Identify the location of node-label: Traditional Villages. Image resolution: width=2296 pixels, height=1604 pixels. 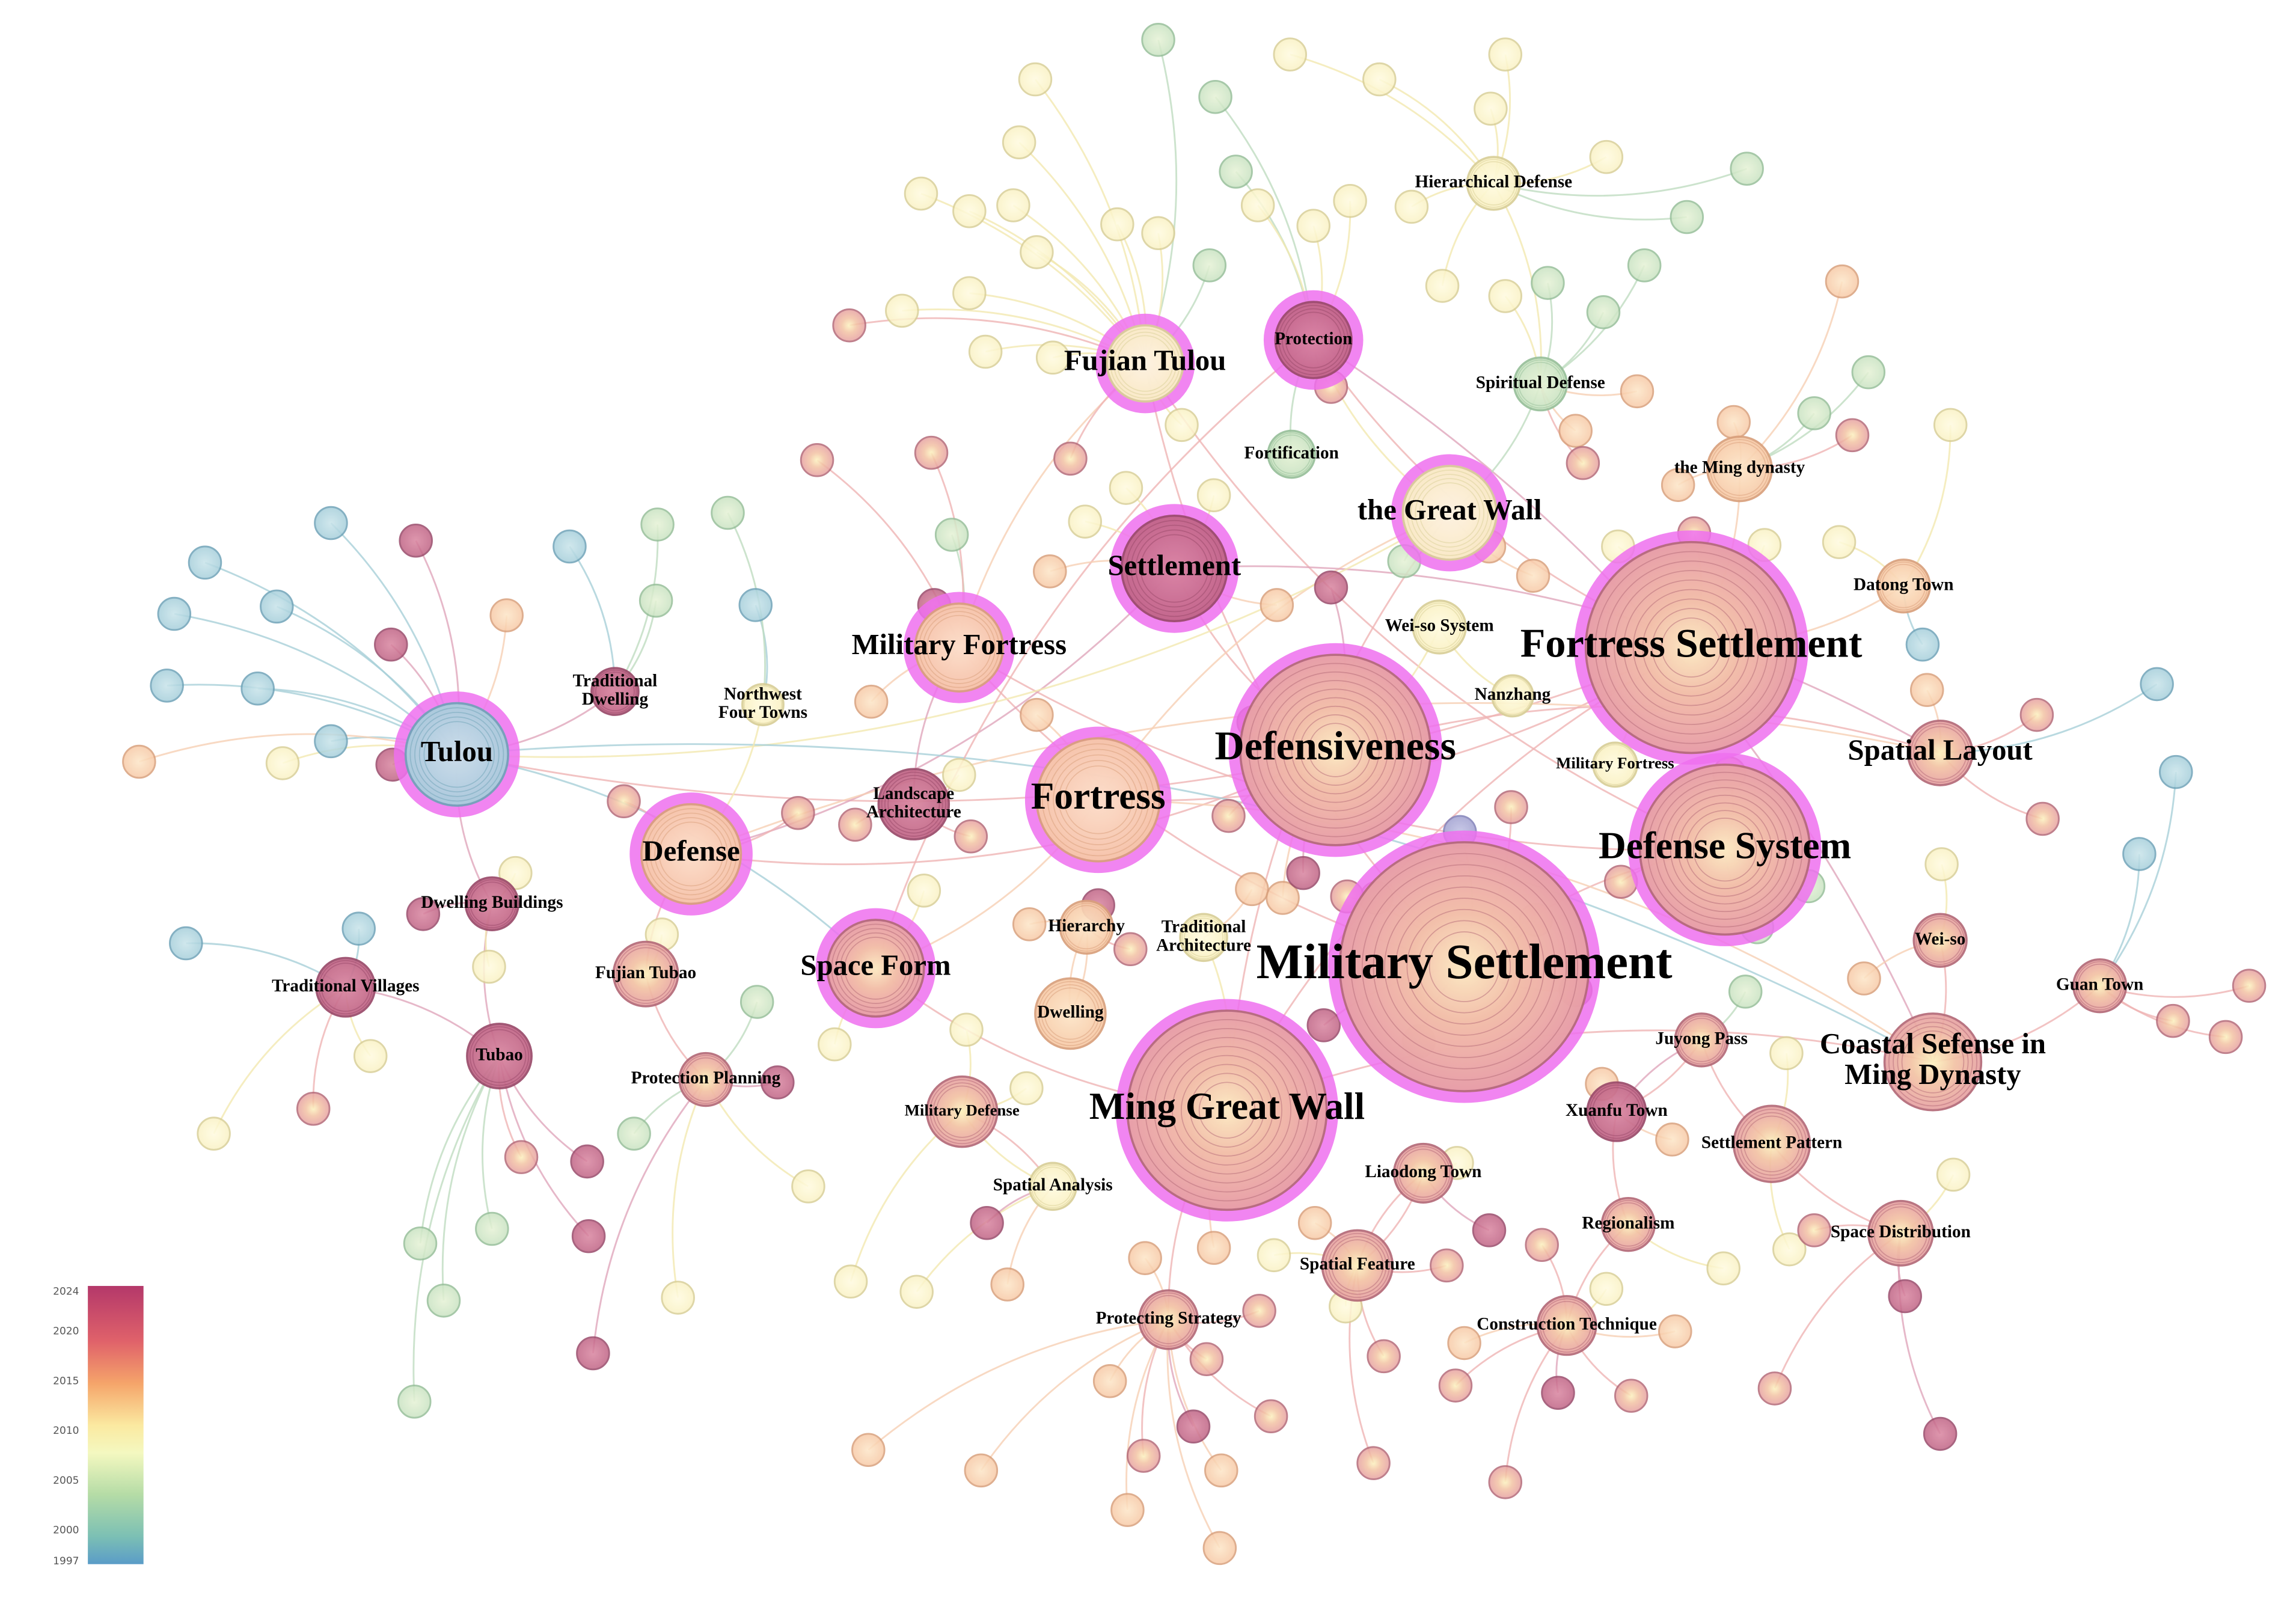
(345, 986).